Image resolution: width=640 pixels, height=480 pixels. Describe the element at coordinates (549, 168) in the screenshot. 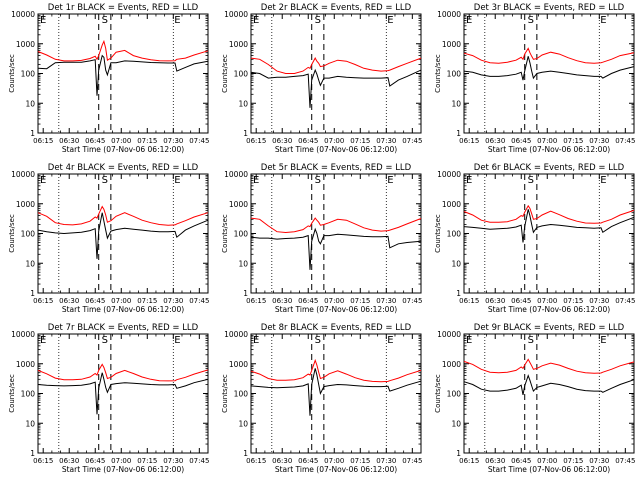

I see `panel-title: Det 6r BLACK = Events, RED = LLD` at that location.